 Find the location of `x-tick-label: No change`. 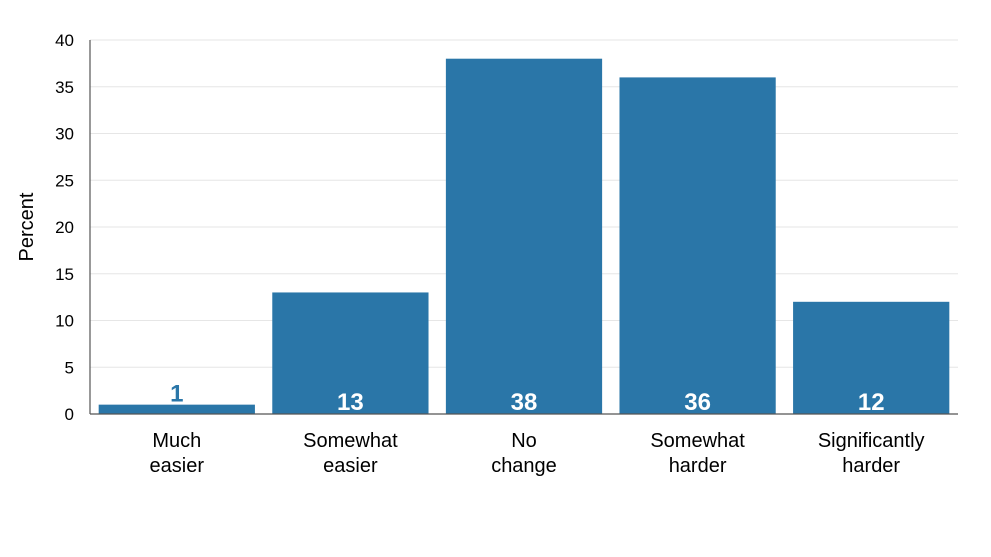

x-tick-label: No change is located at coordinates (524, 453).